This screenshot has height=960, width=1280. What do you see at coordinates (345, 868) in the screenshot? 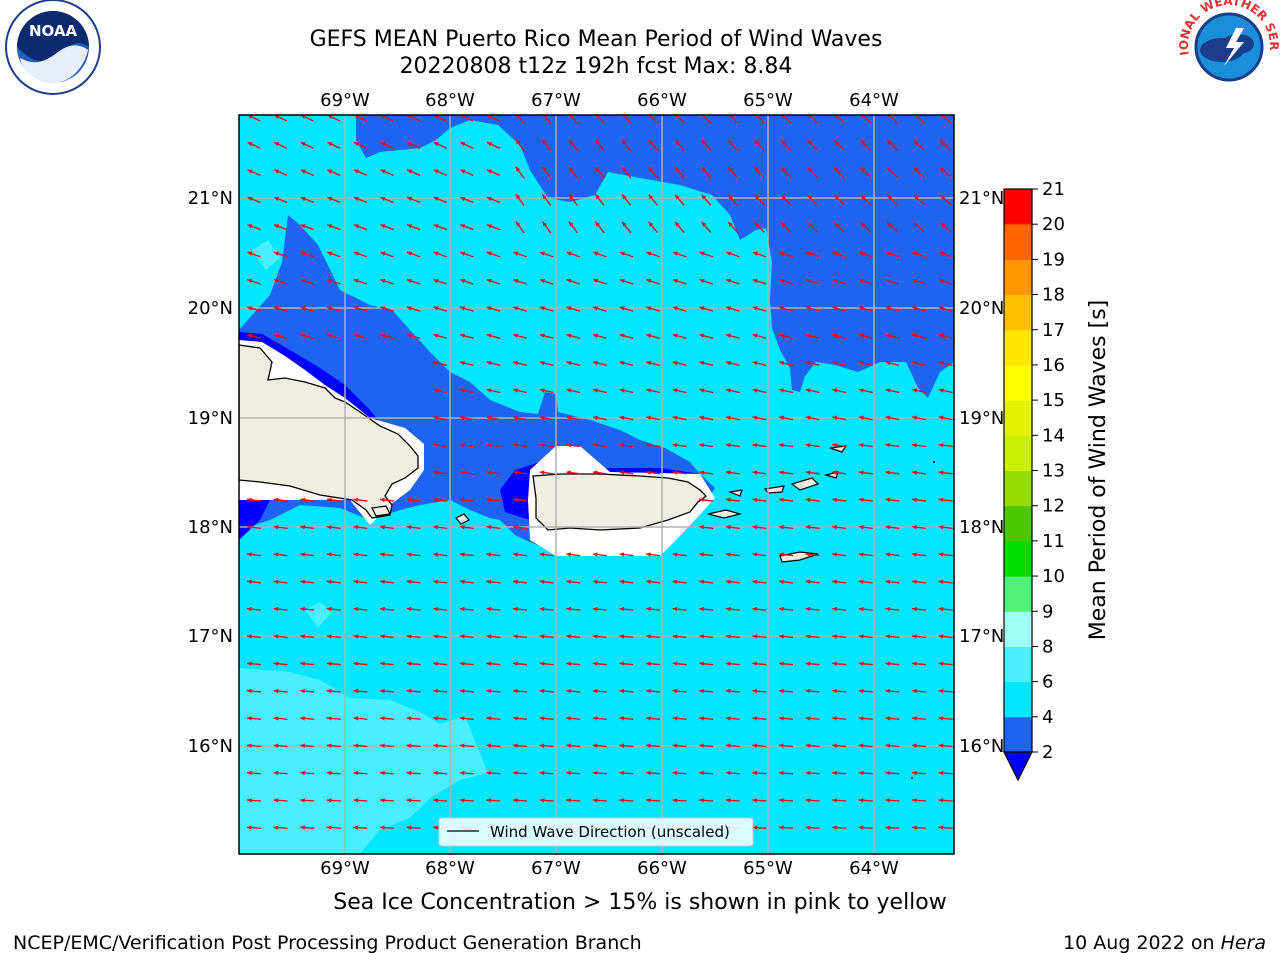
I see `lon-label: 69°W` at bounding box center [345, 868].